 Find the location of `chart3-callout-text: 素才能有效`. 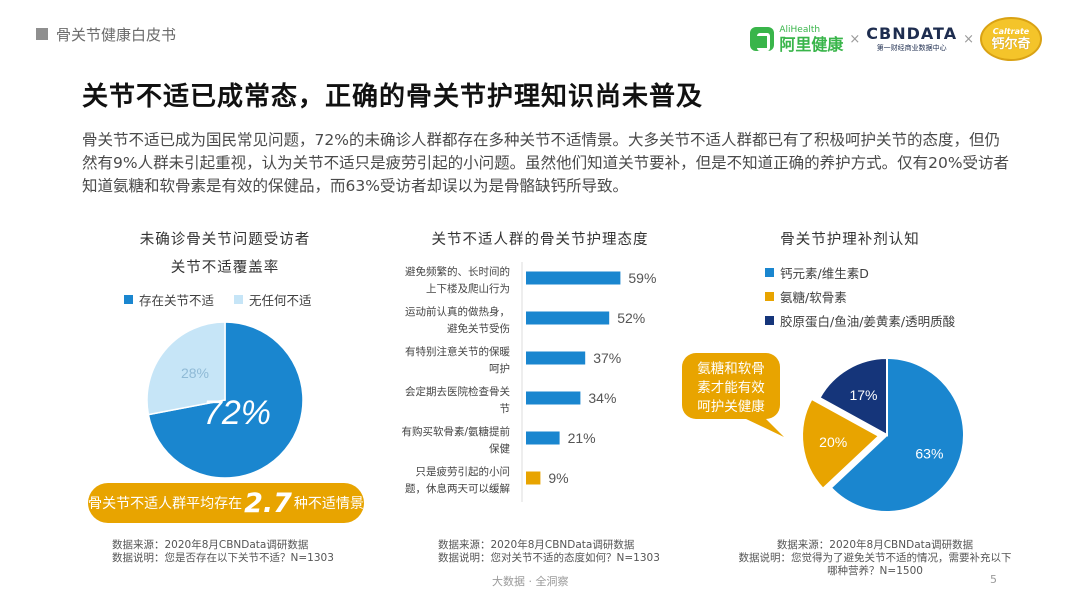

chart3-callout-text: 素才能有效 is located at coordinates (731, 388).